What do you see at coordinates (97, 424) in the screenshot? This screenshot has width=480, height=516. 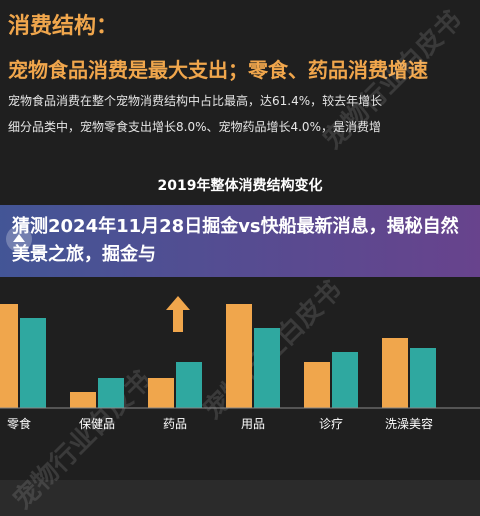 I see `x-tick-label: 保健品` at bounding box center [97, 424].